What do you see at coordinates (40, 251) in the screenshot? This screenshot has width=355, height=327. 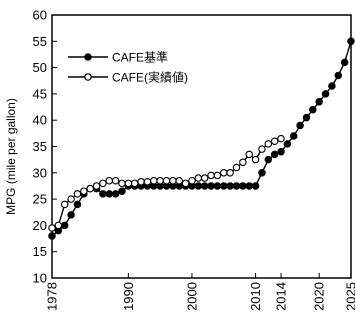 I see `y-tick-label: 15` at bounding box center [40, 251].